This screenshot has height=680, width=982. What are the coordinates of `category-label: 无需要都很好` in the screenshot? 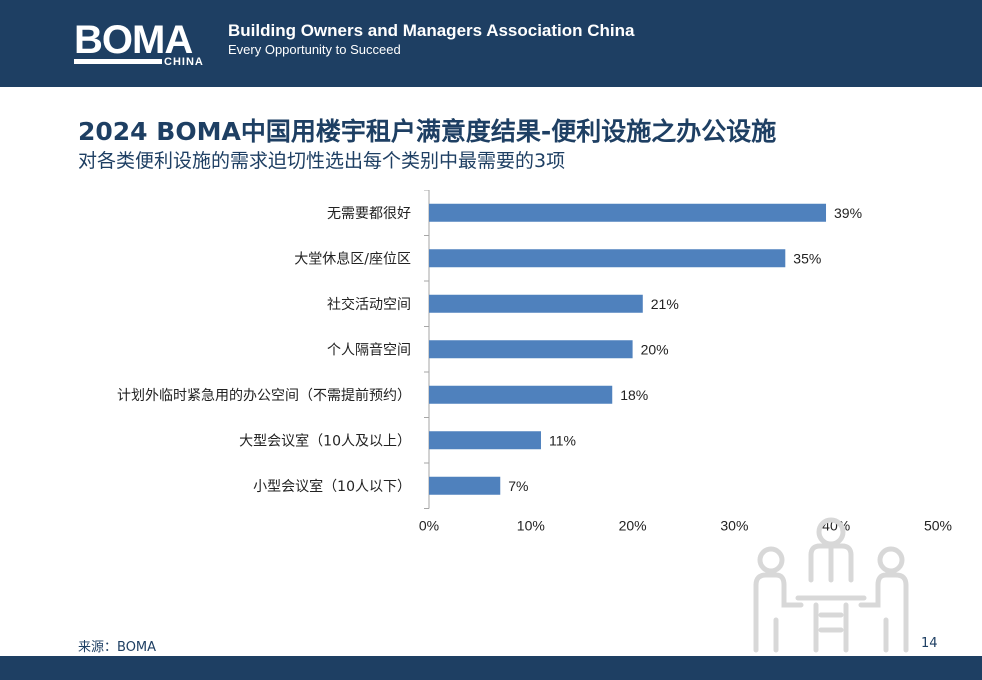 It's located at (369, 214).